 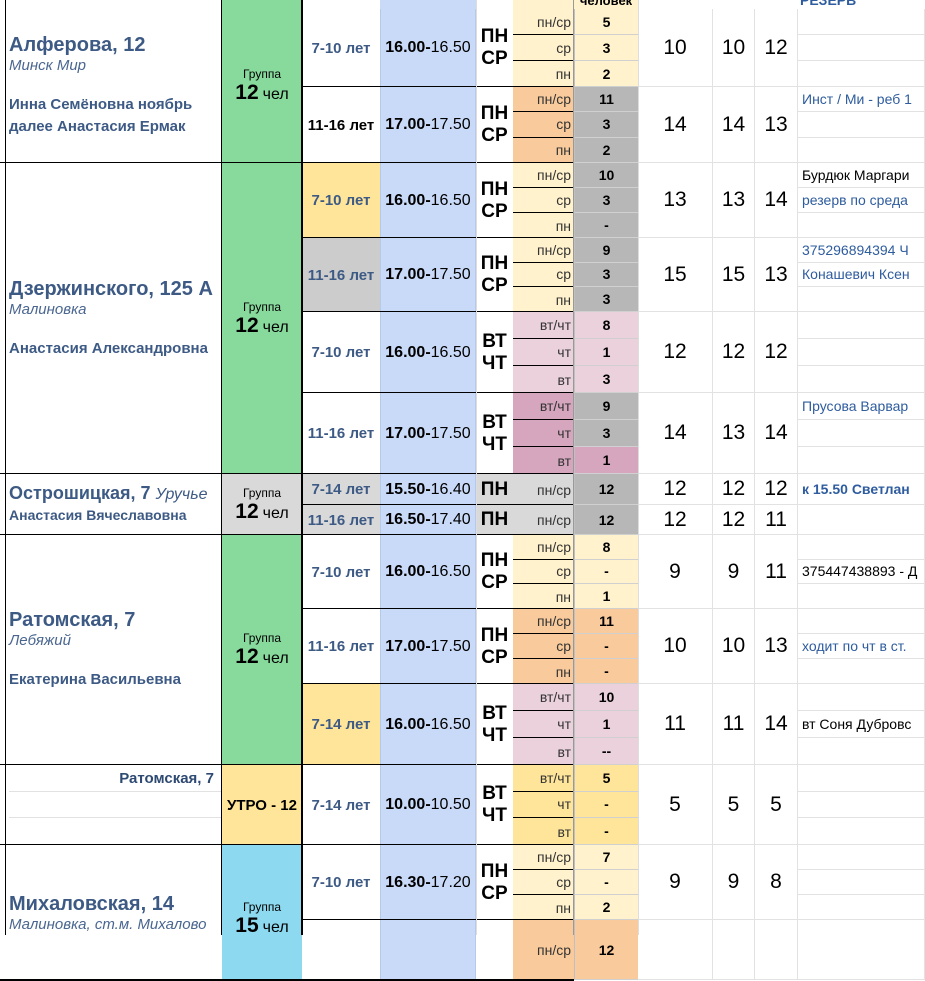 What do you see at coordinates (861, 200) in the screenshot?
I see `reserve-note: резерв по среда` at bounding box center [861, 200].